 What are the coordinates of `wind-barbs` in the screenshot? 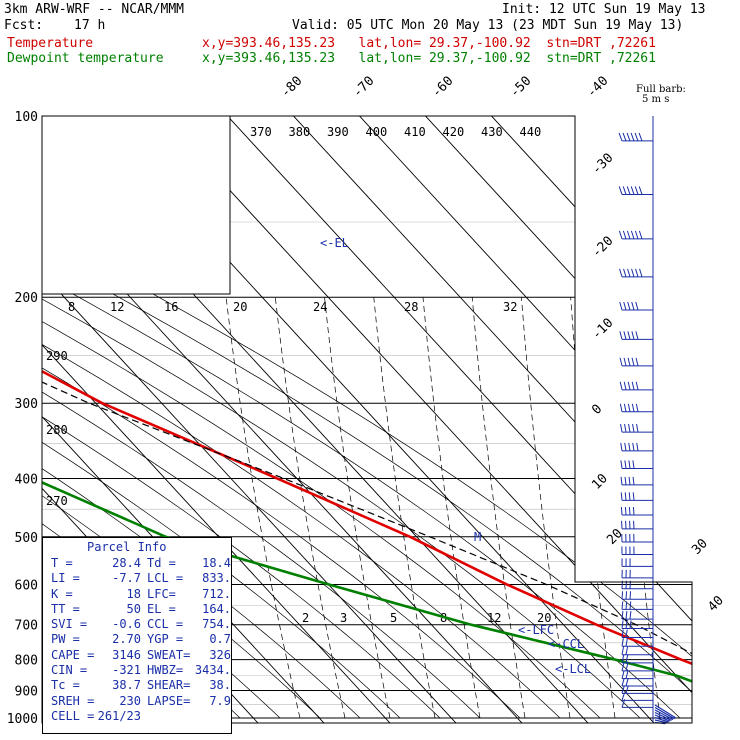 It's located at (647, 420).